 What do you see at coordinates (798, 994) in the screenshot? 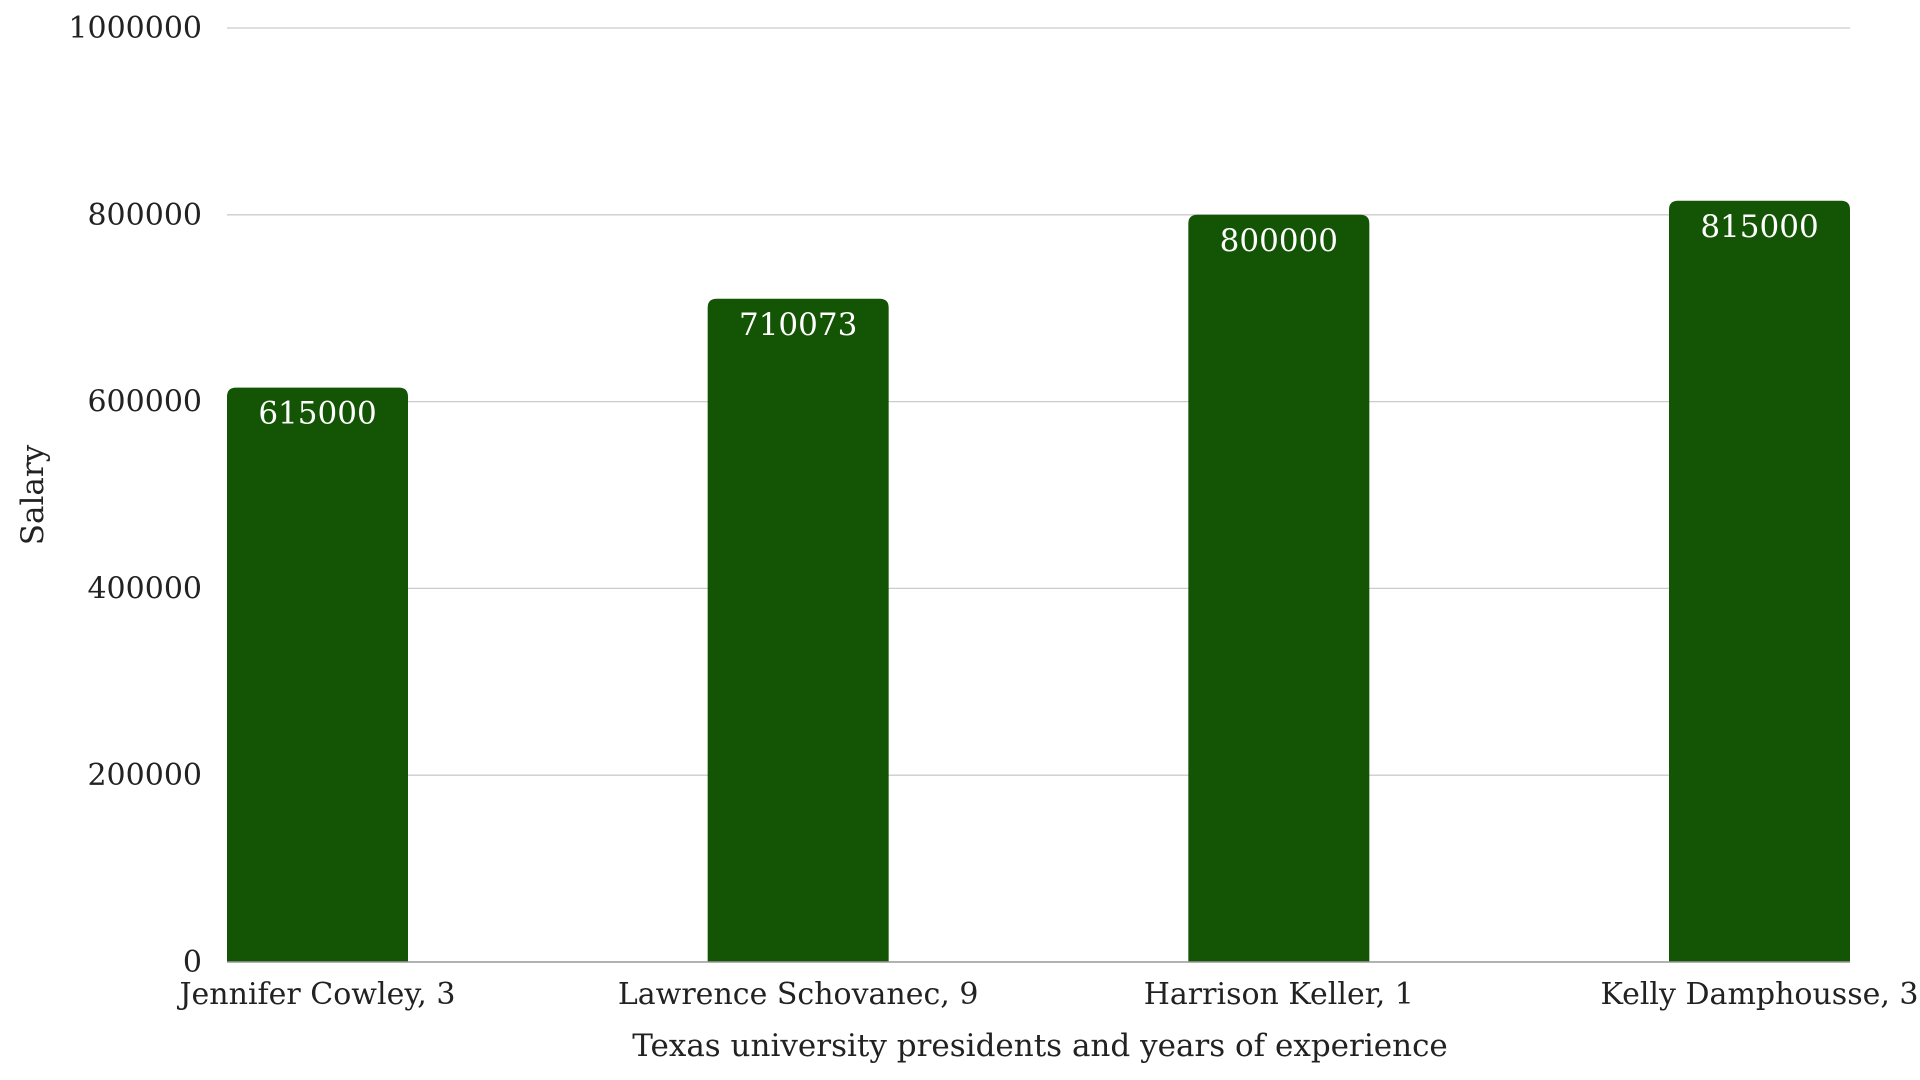
I see `x-tick-label: Lawrence Schovanec, 9` at bounding box center [798, 994].